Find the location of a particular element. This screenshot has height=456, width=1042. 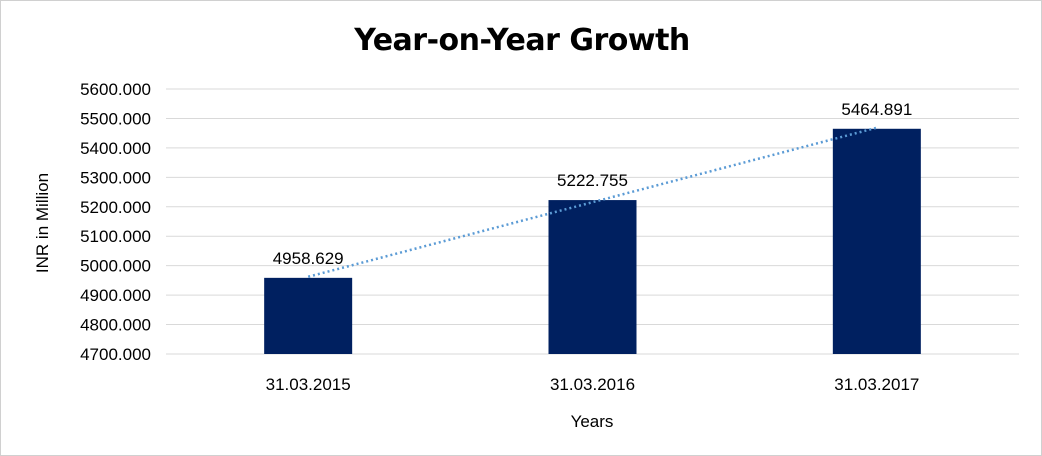

x-axis-ticks: 31.03.2015 31.03.2016 31.03.2017 is located at coordinates (593, 384).